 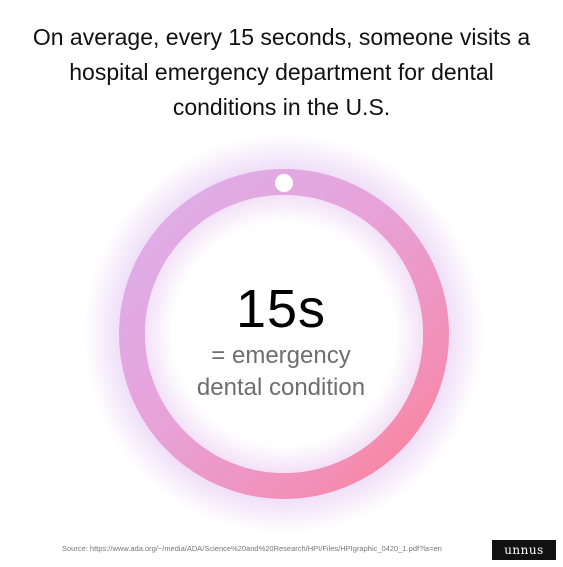 What do you see at coordinates (281, 355) in the screenshot?
I see `stat-caption-line-1: = emergency` at bounding box center [281, 355].